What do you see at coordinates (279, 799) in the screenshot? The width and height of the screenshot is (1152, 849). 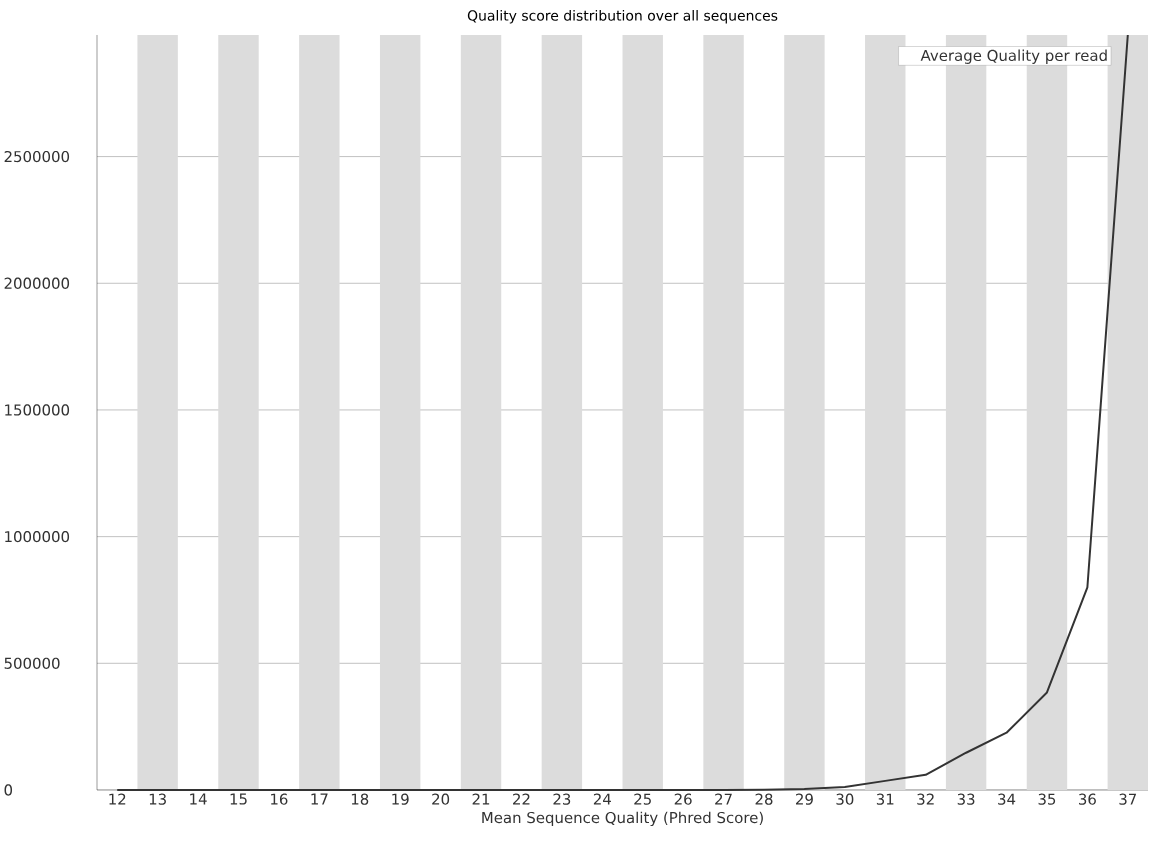 I see `x-tick-label: 16` at bounding box center [279, 799].